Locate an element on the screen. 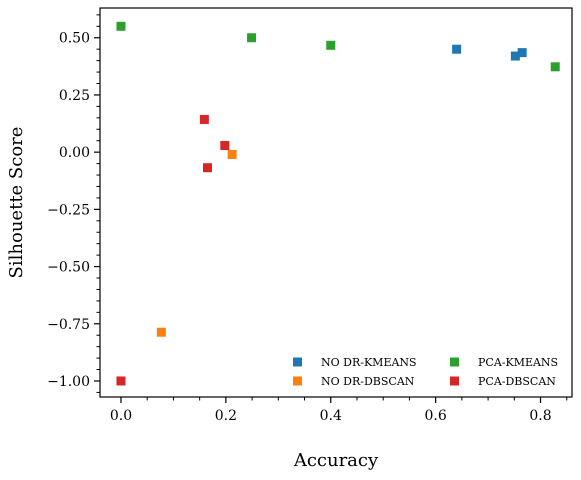 This screenshot has width=581, height=480. legend-label: PCA-DBSCAN is located at coordinates (517, 381).